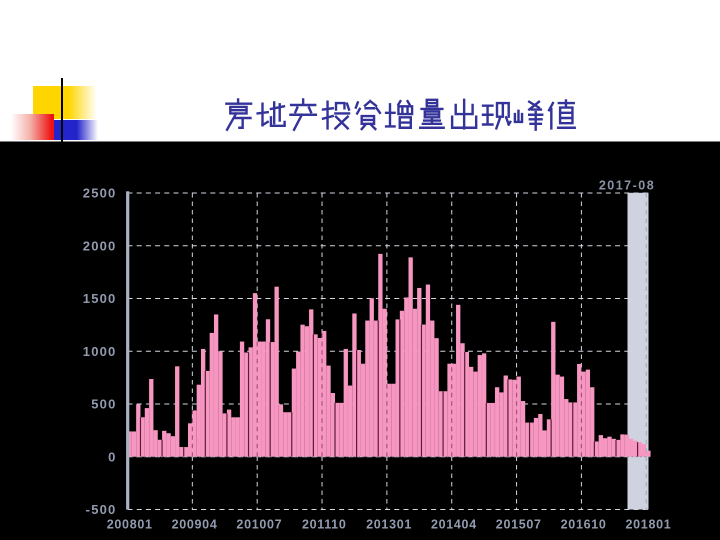 The image size is (720, 540). I want to click on svg-text: -500, so click(101, 509).